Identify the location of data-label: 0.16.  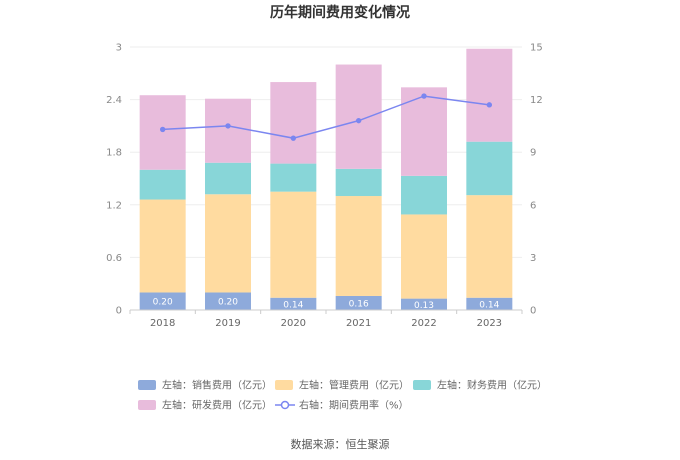
(359, 304).